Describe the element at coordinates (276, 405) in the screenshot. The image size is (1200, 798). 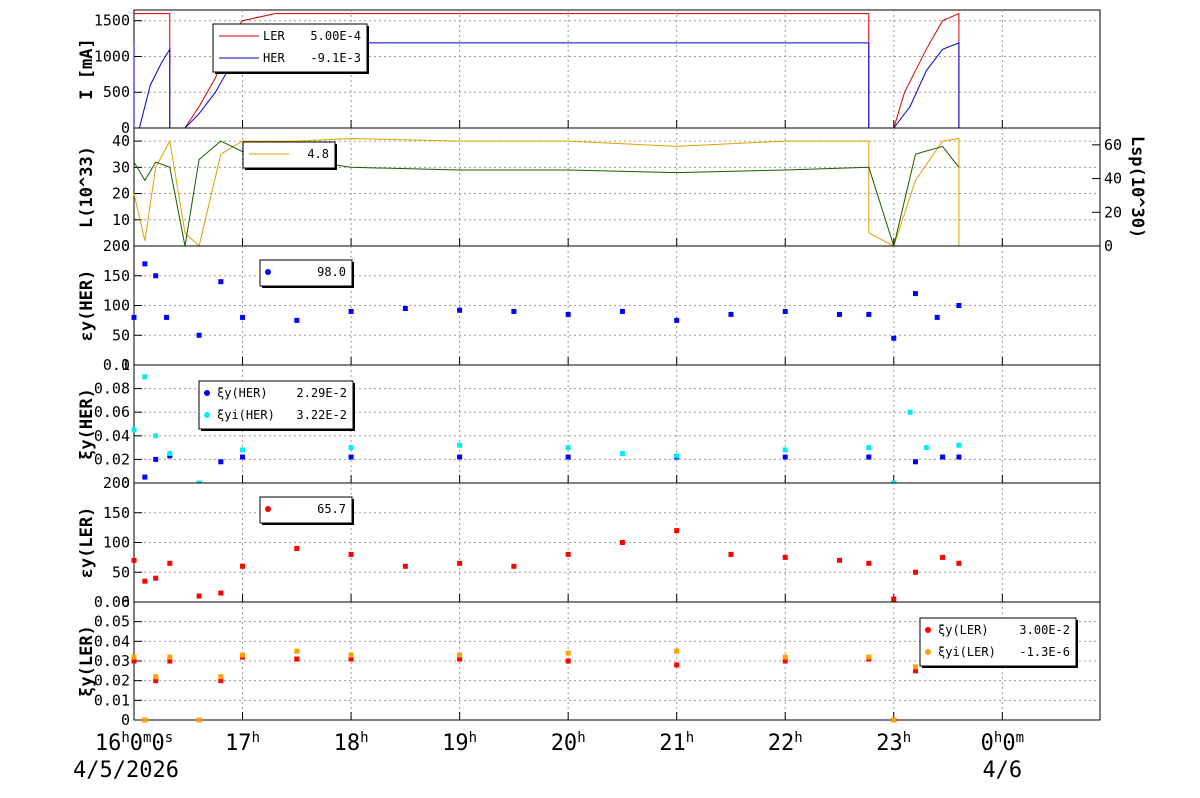
I see `legend: ξy(HER) 2.29E-2 ξyi(HER) 3.22E-2` at that location.